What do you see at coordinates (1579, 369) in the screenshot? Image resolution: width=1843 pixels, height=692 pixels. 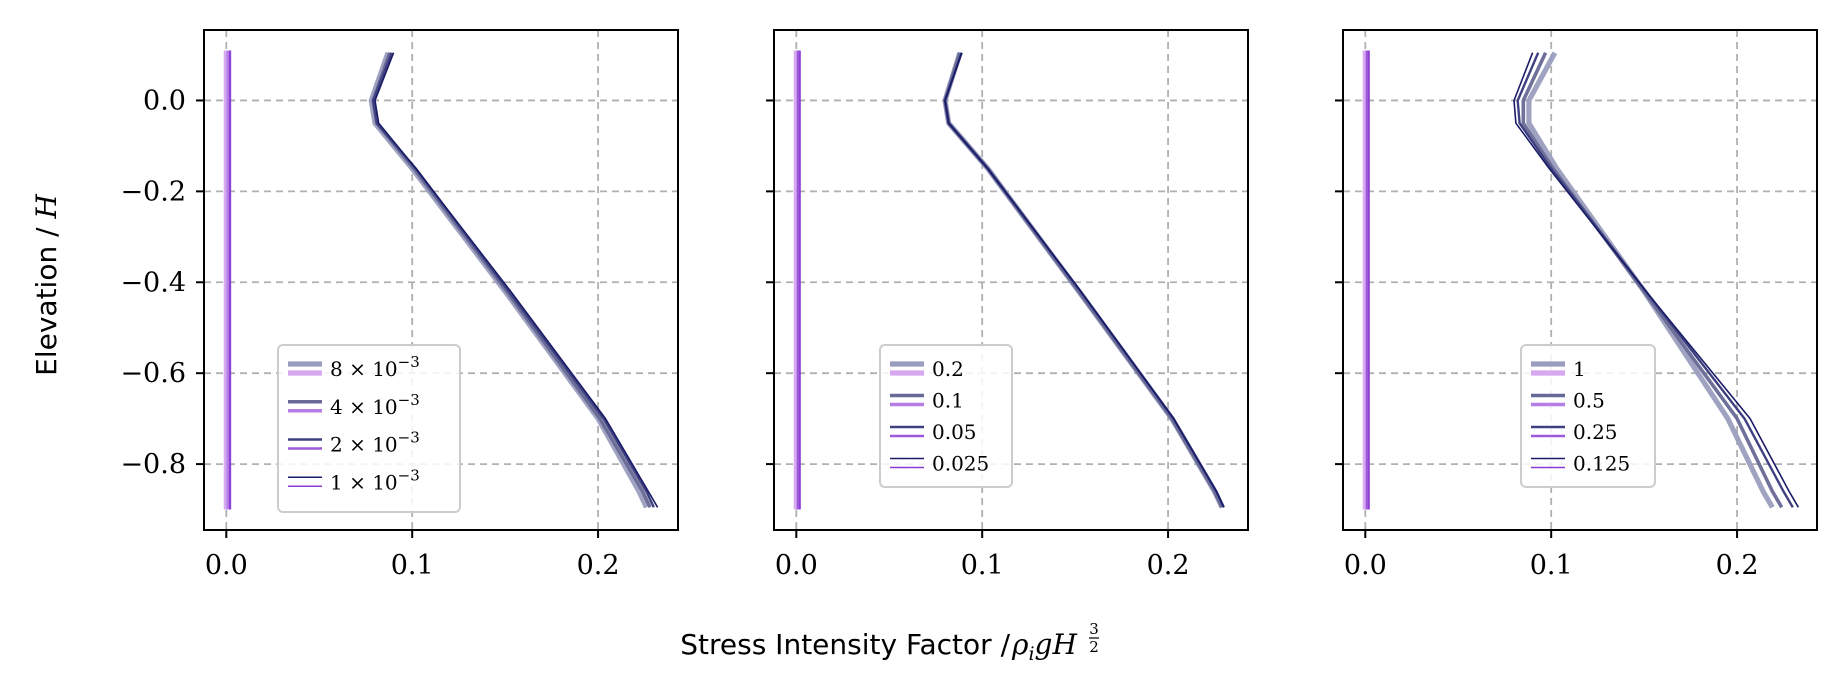 I see `legend-label: 1` at bounding box center [1579, 369].